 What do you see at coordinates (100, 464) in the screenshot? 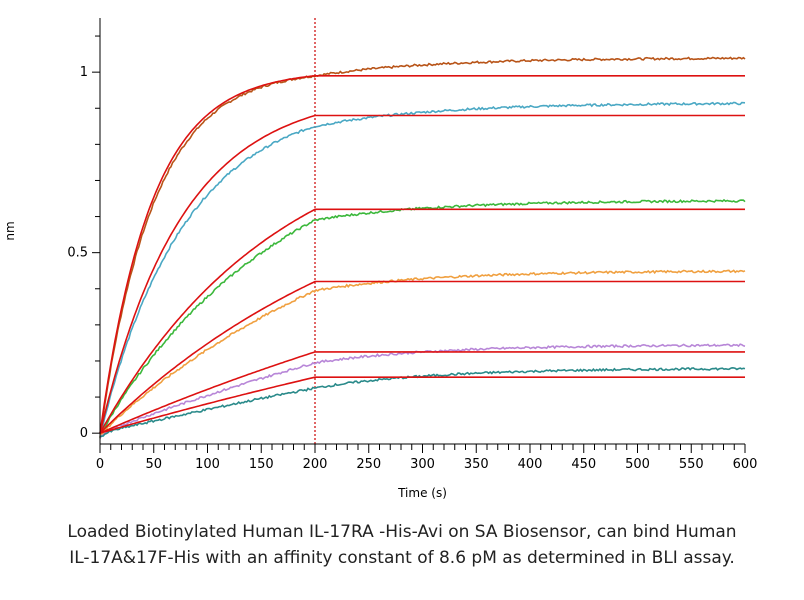
I see `x-tick-label: 0` at bounding box center [100, 464].